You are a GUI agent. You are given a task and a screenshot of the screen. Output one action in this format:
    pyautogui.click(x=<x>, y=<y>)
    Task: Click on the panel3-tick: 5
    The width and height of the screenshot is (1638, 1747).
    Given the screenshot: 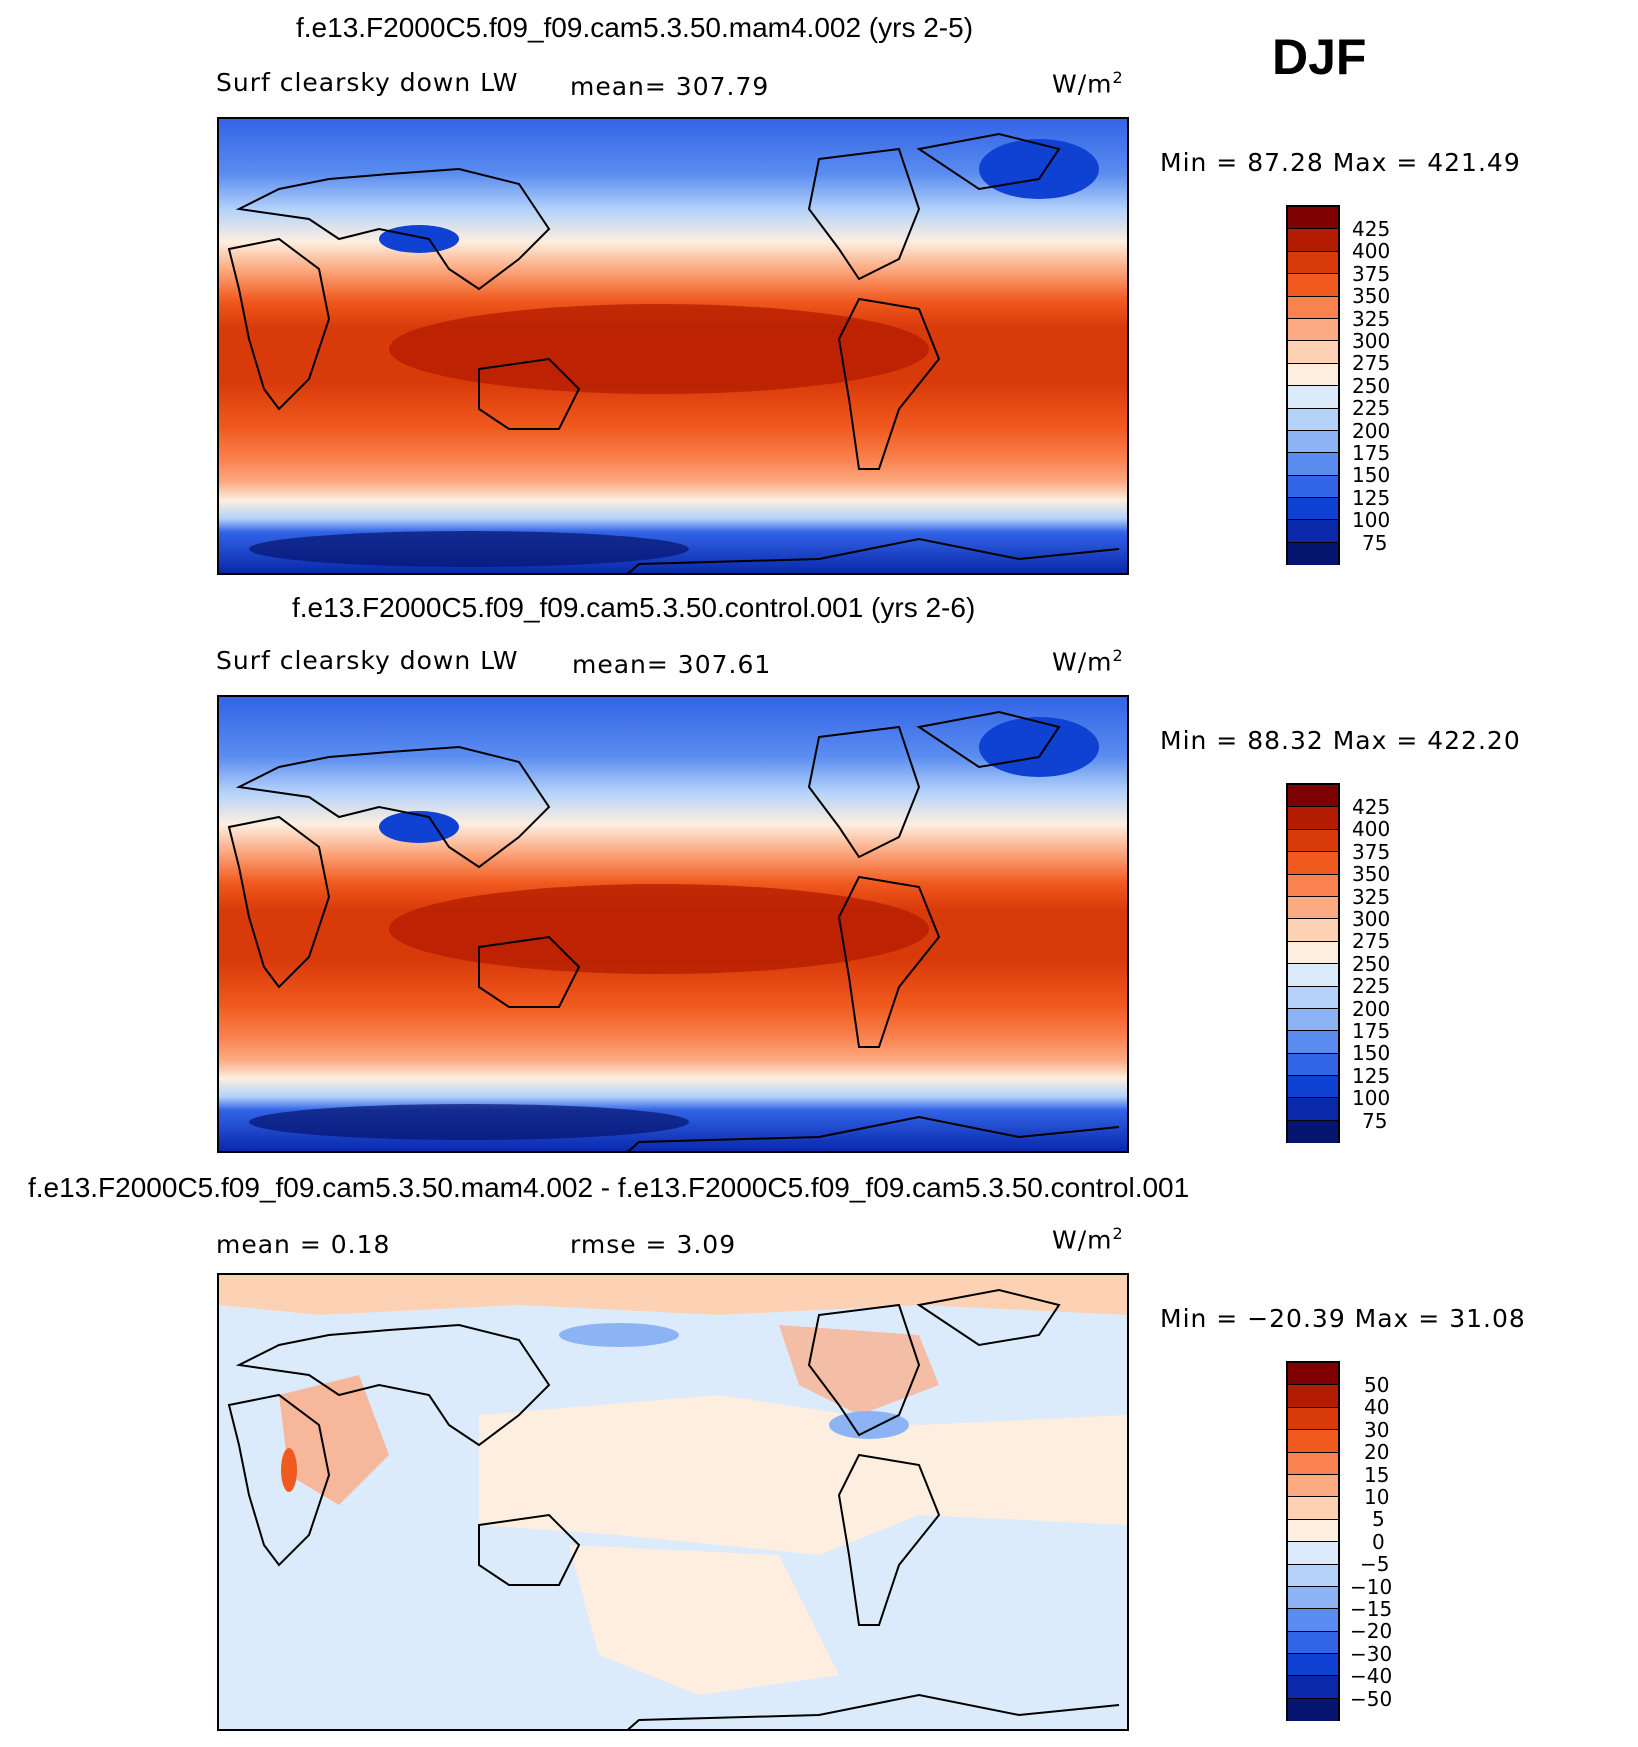 What is the action you would take?
    pyautogui.click(x=1378, y=1519)
    